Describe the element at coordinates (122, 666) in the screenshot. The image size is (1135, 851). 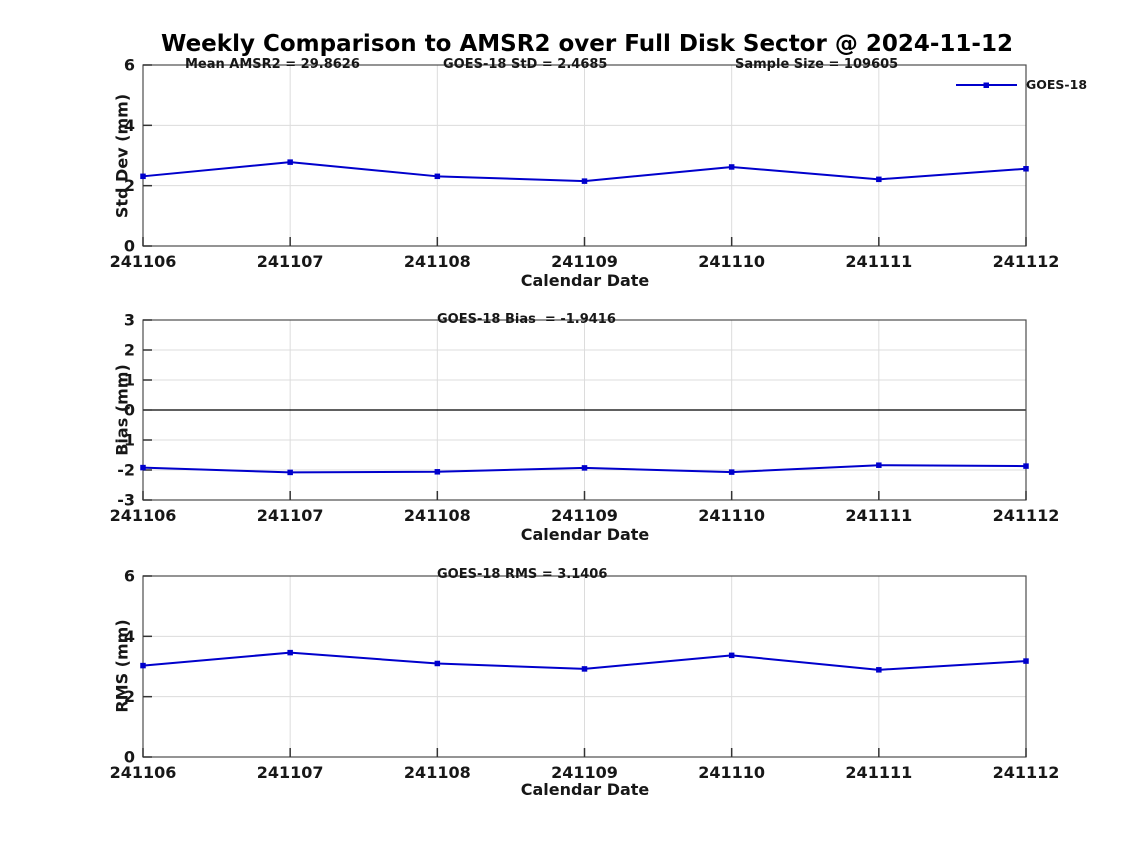
I see `y-axis-label-rms: RMS (mm)` at that location.